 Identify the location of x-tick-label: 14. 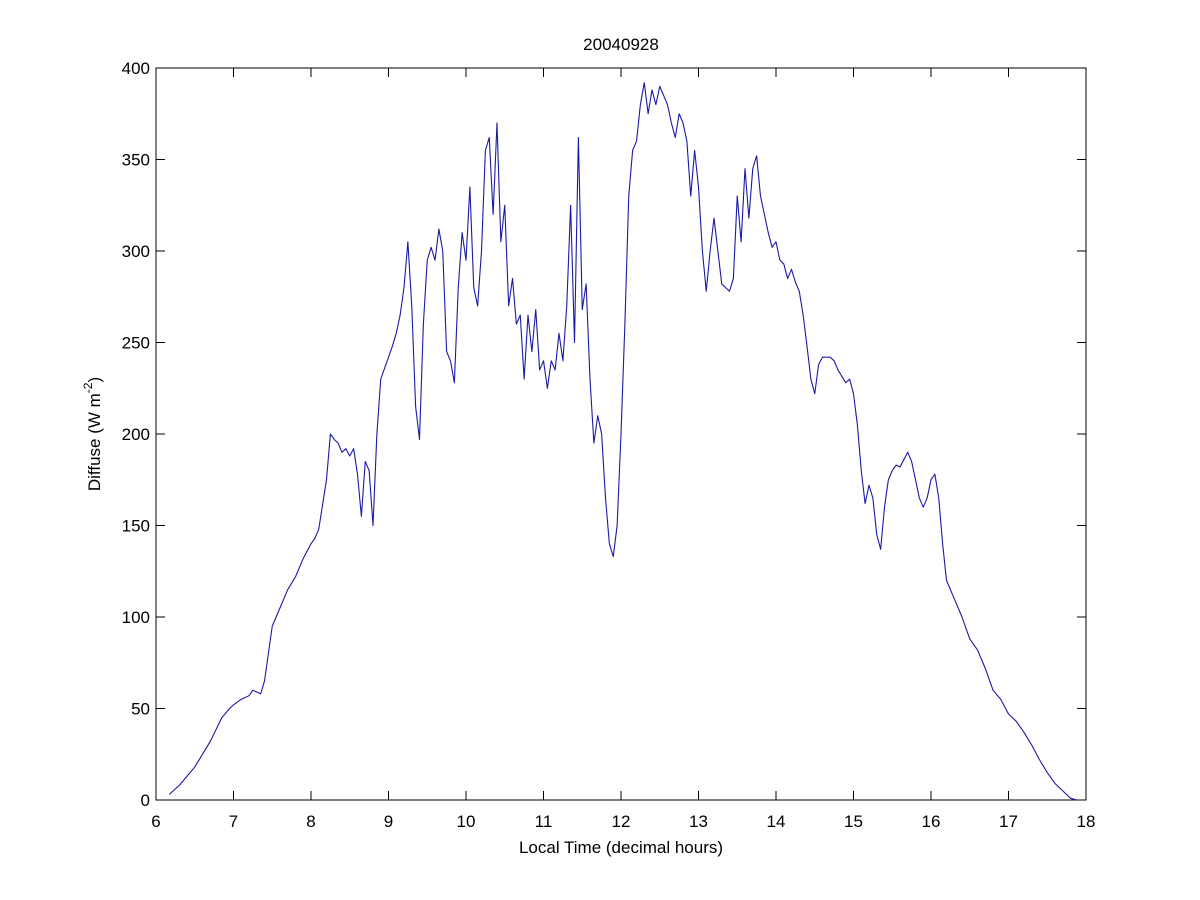
(776, 821).